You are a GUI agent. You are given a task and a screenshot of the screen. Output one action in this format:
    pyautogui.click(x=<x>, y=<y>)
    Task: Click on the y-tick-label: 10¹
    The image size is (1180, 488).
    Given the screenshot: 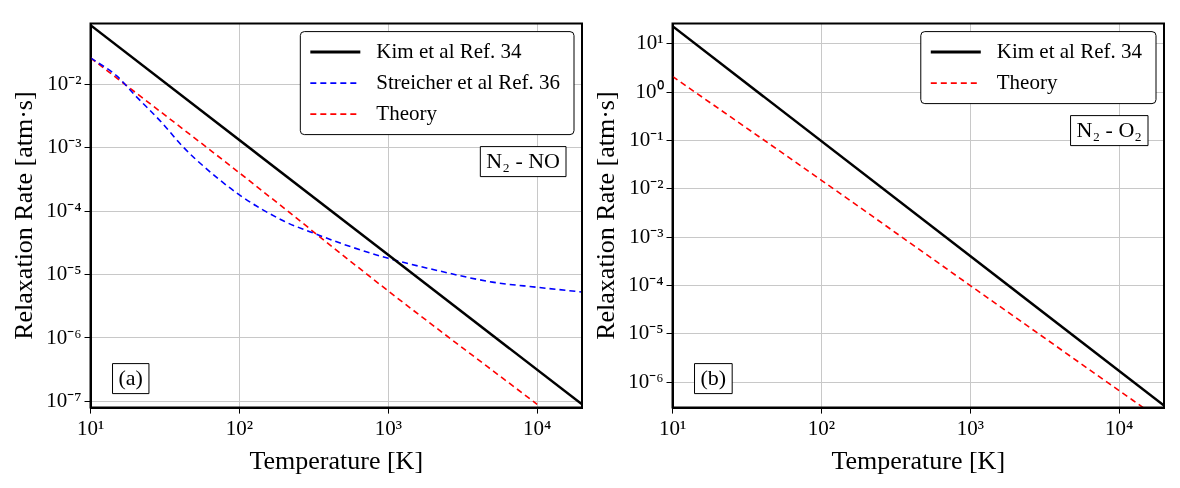 What is the action you would take?
    pyautogui.click(x=650, y=42)
    